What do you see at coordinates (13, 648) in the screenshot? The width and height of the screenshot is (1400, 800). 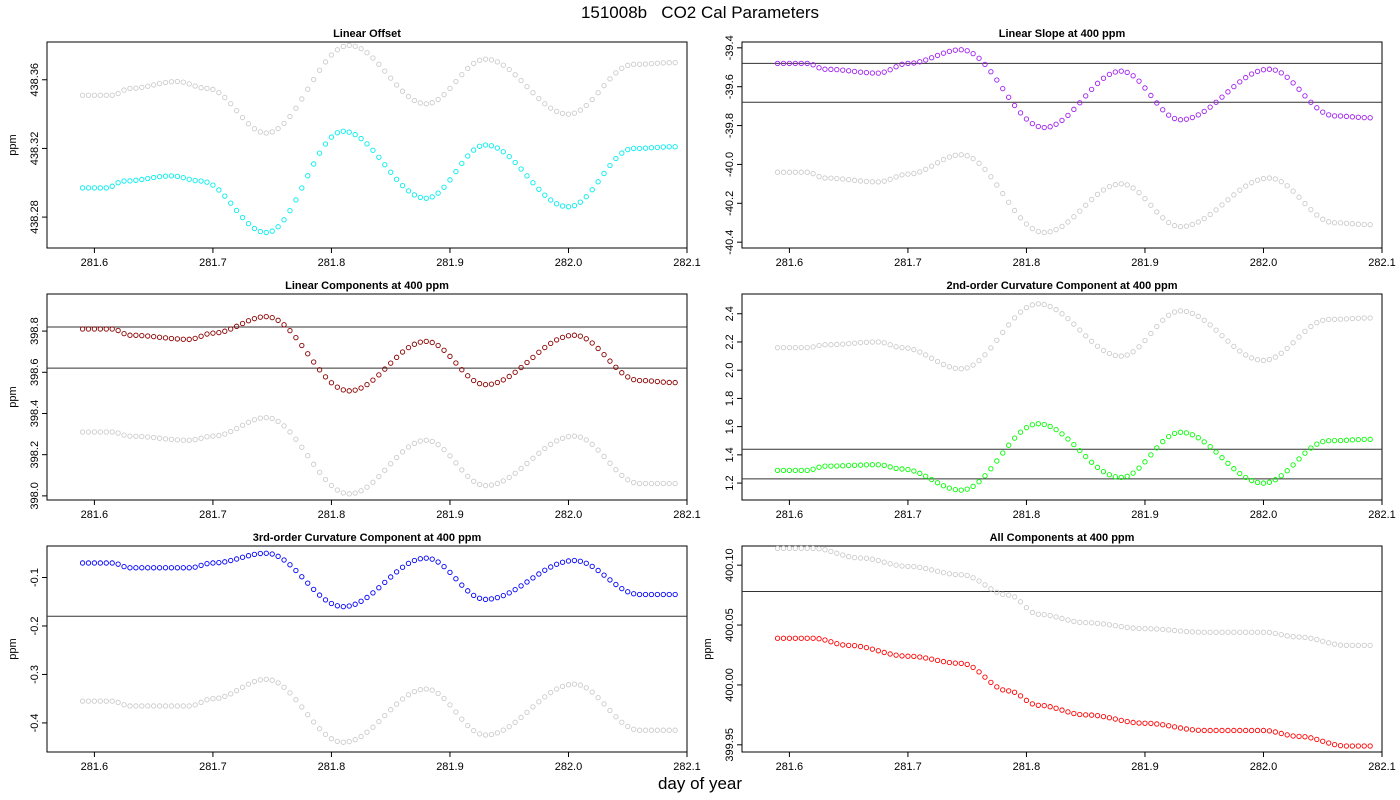 I see `y-axis-label: ppm` at bounding box center [13, 648].